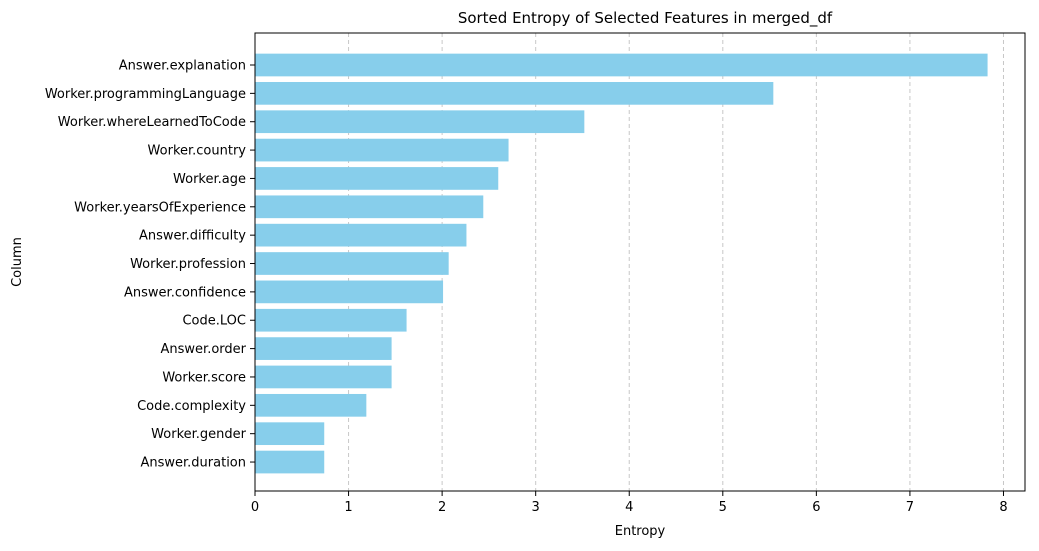 This screenshot has height=551, width=1039. Describe the element at coordinates (816, 507) in the screenshot. I see `x-tick-label: 6` at that location.